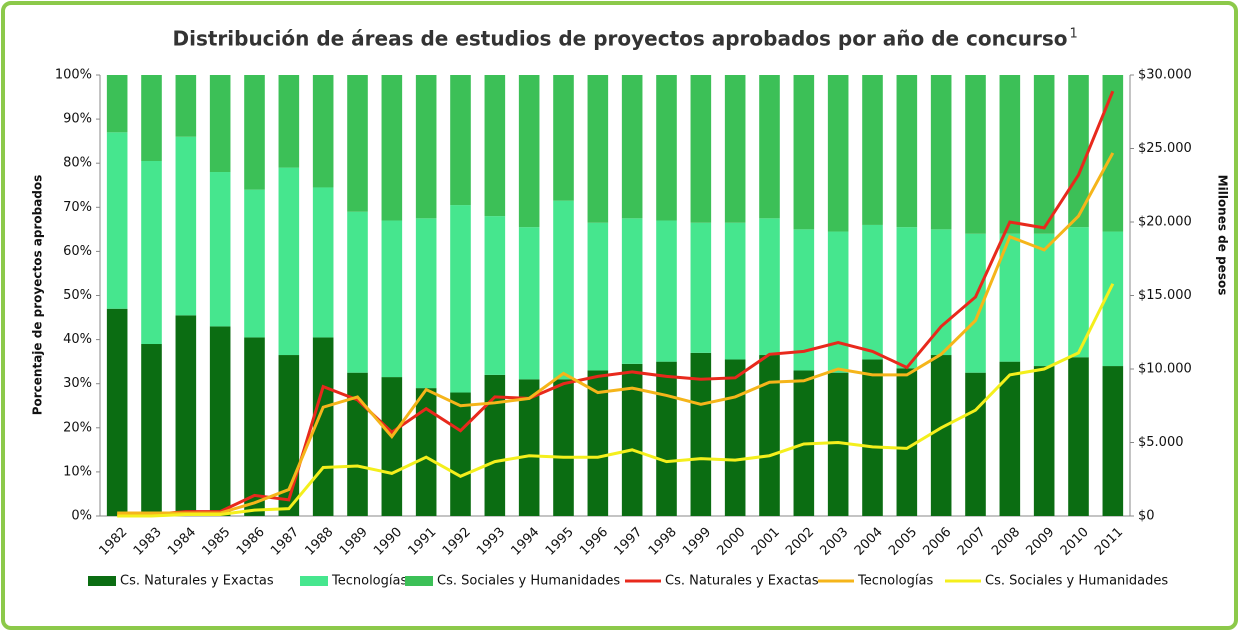 Image resolution: width=1239 pixels, height=631 pixels. I want to click on y-tick-label: 50%, so click(77, 295).